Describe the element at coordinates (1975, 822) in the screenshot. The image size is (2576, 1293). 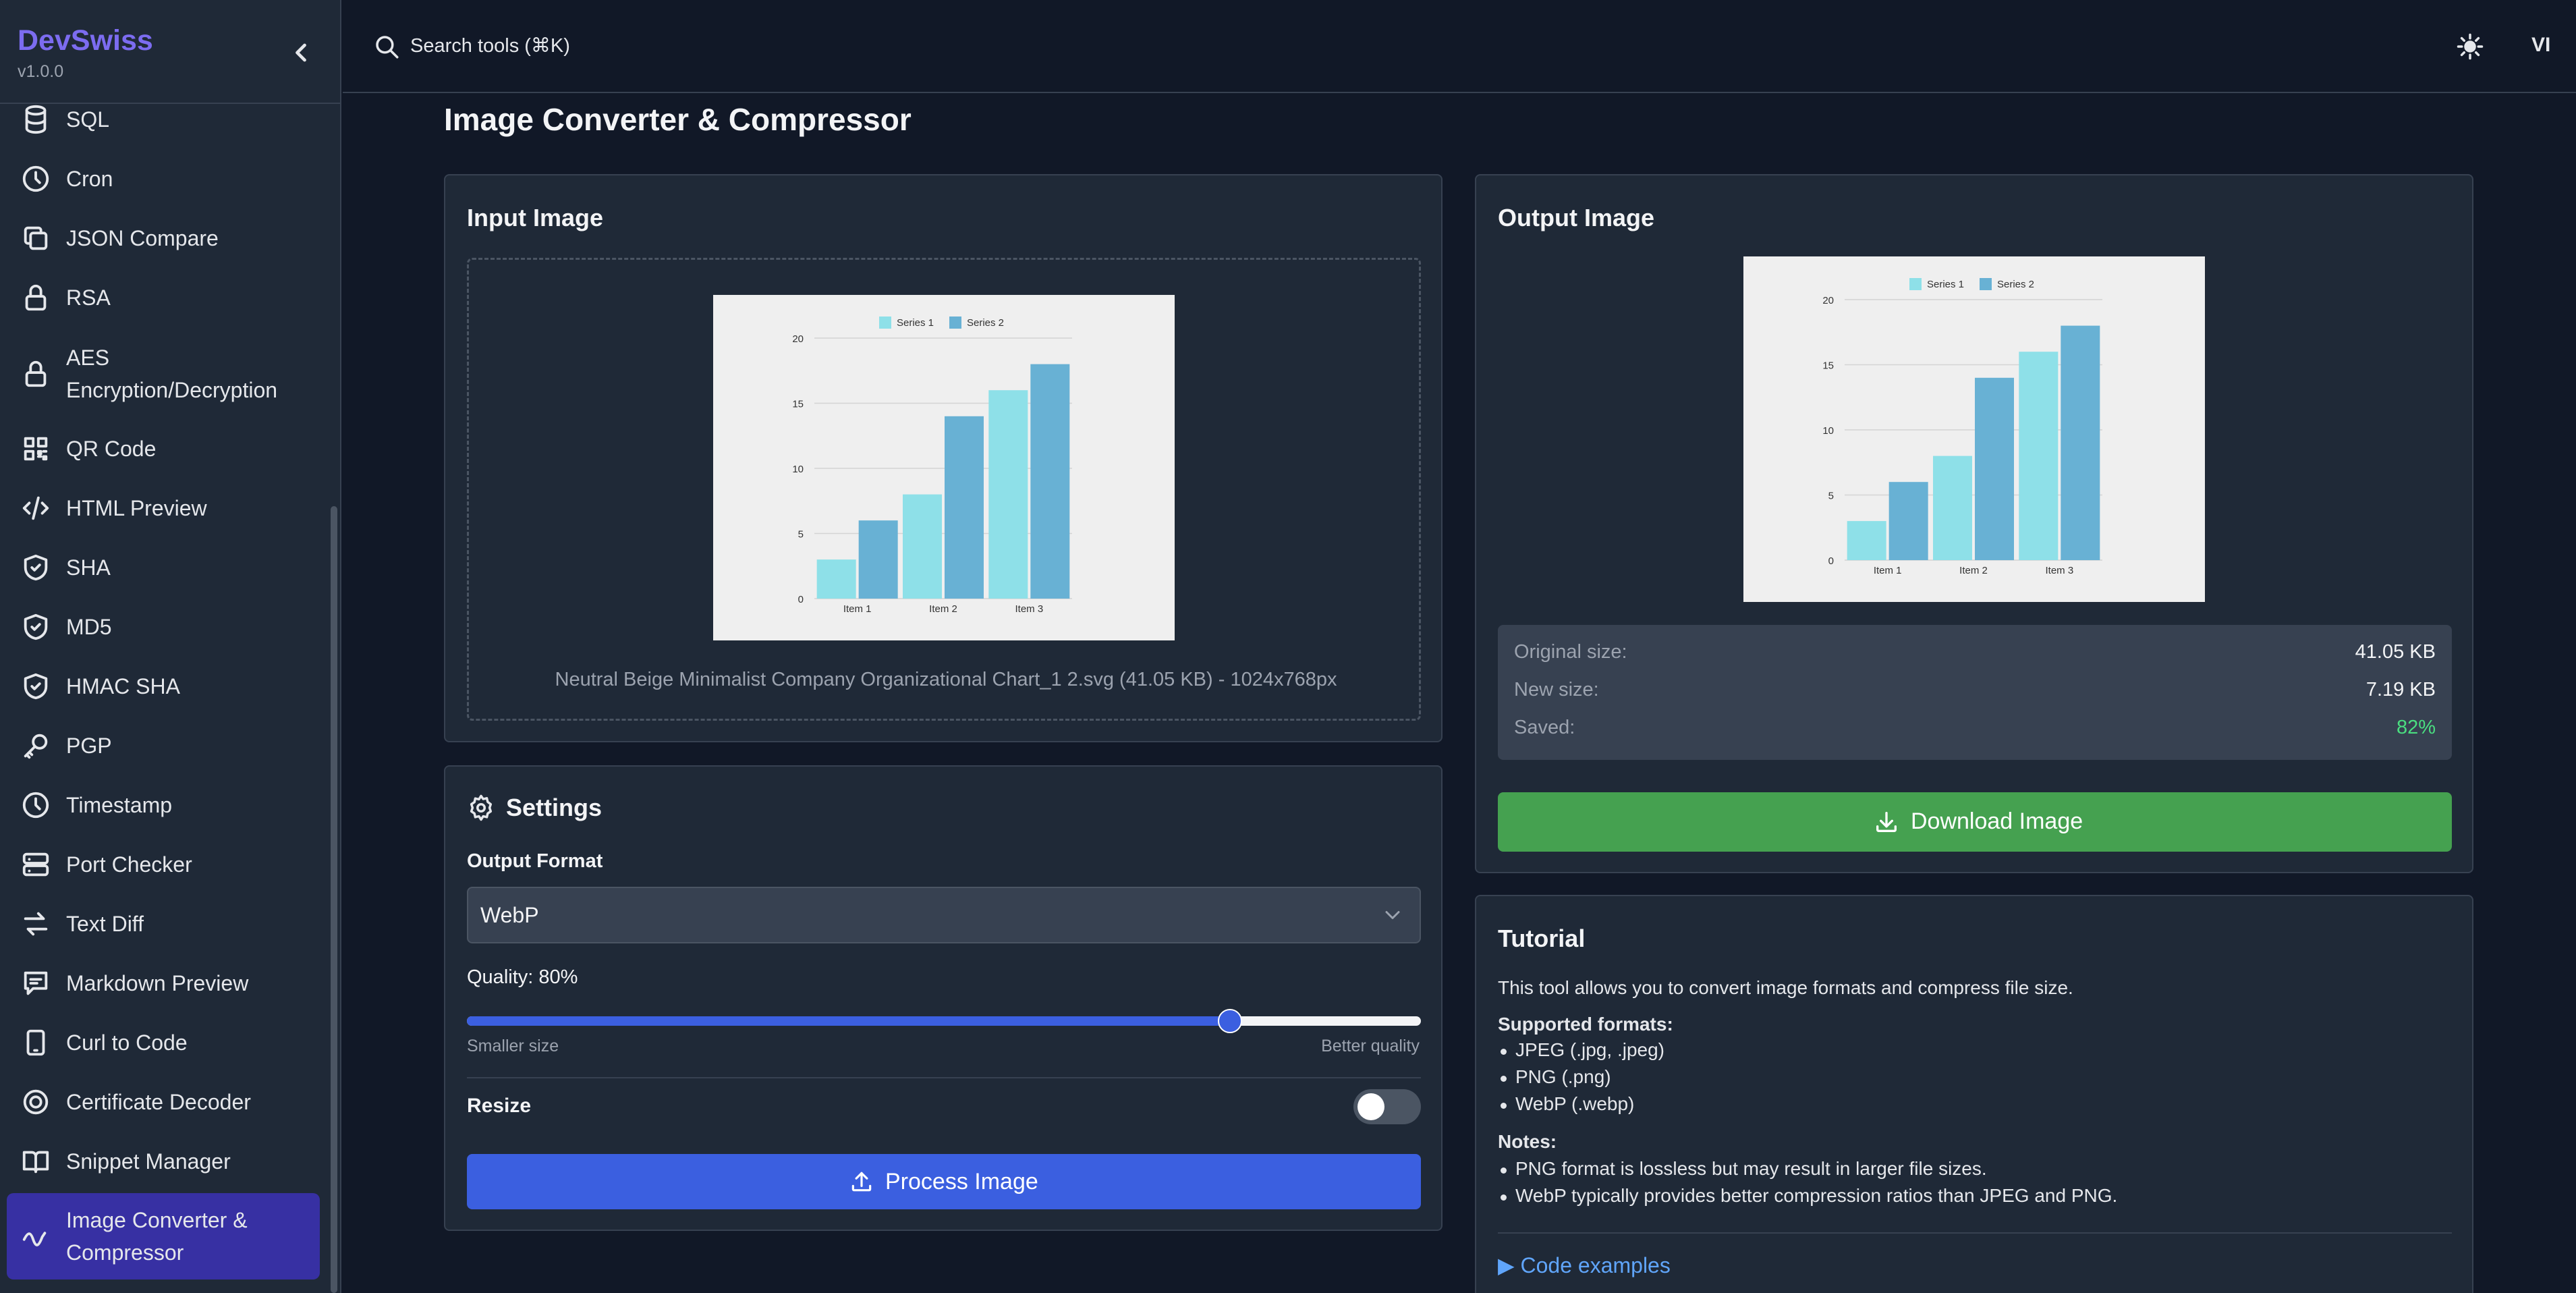
I see `download-image-button: Download Image` at that location.